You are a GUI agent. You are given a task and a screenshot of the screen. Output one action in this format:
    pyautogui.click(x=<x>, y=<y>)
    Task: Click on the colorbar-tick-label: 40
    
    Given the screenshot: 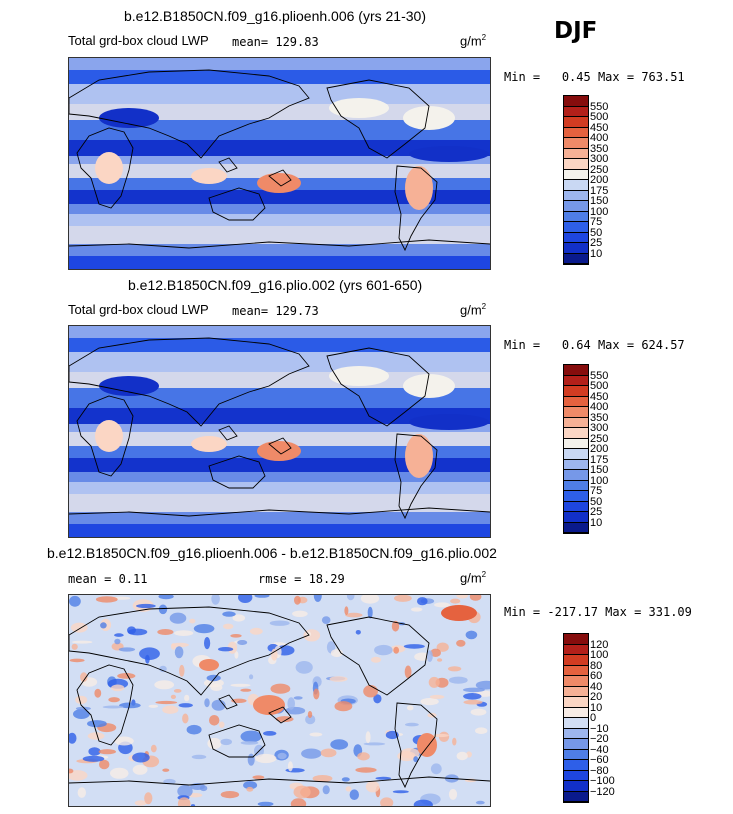 What is the action you would take?
    pyautogui.click(x=596, y=686)
    